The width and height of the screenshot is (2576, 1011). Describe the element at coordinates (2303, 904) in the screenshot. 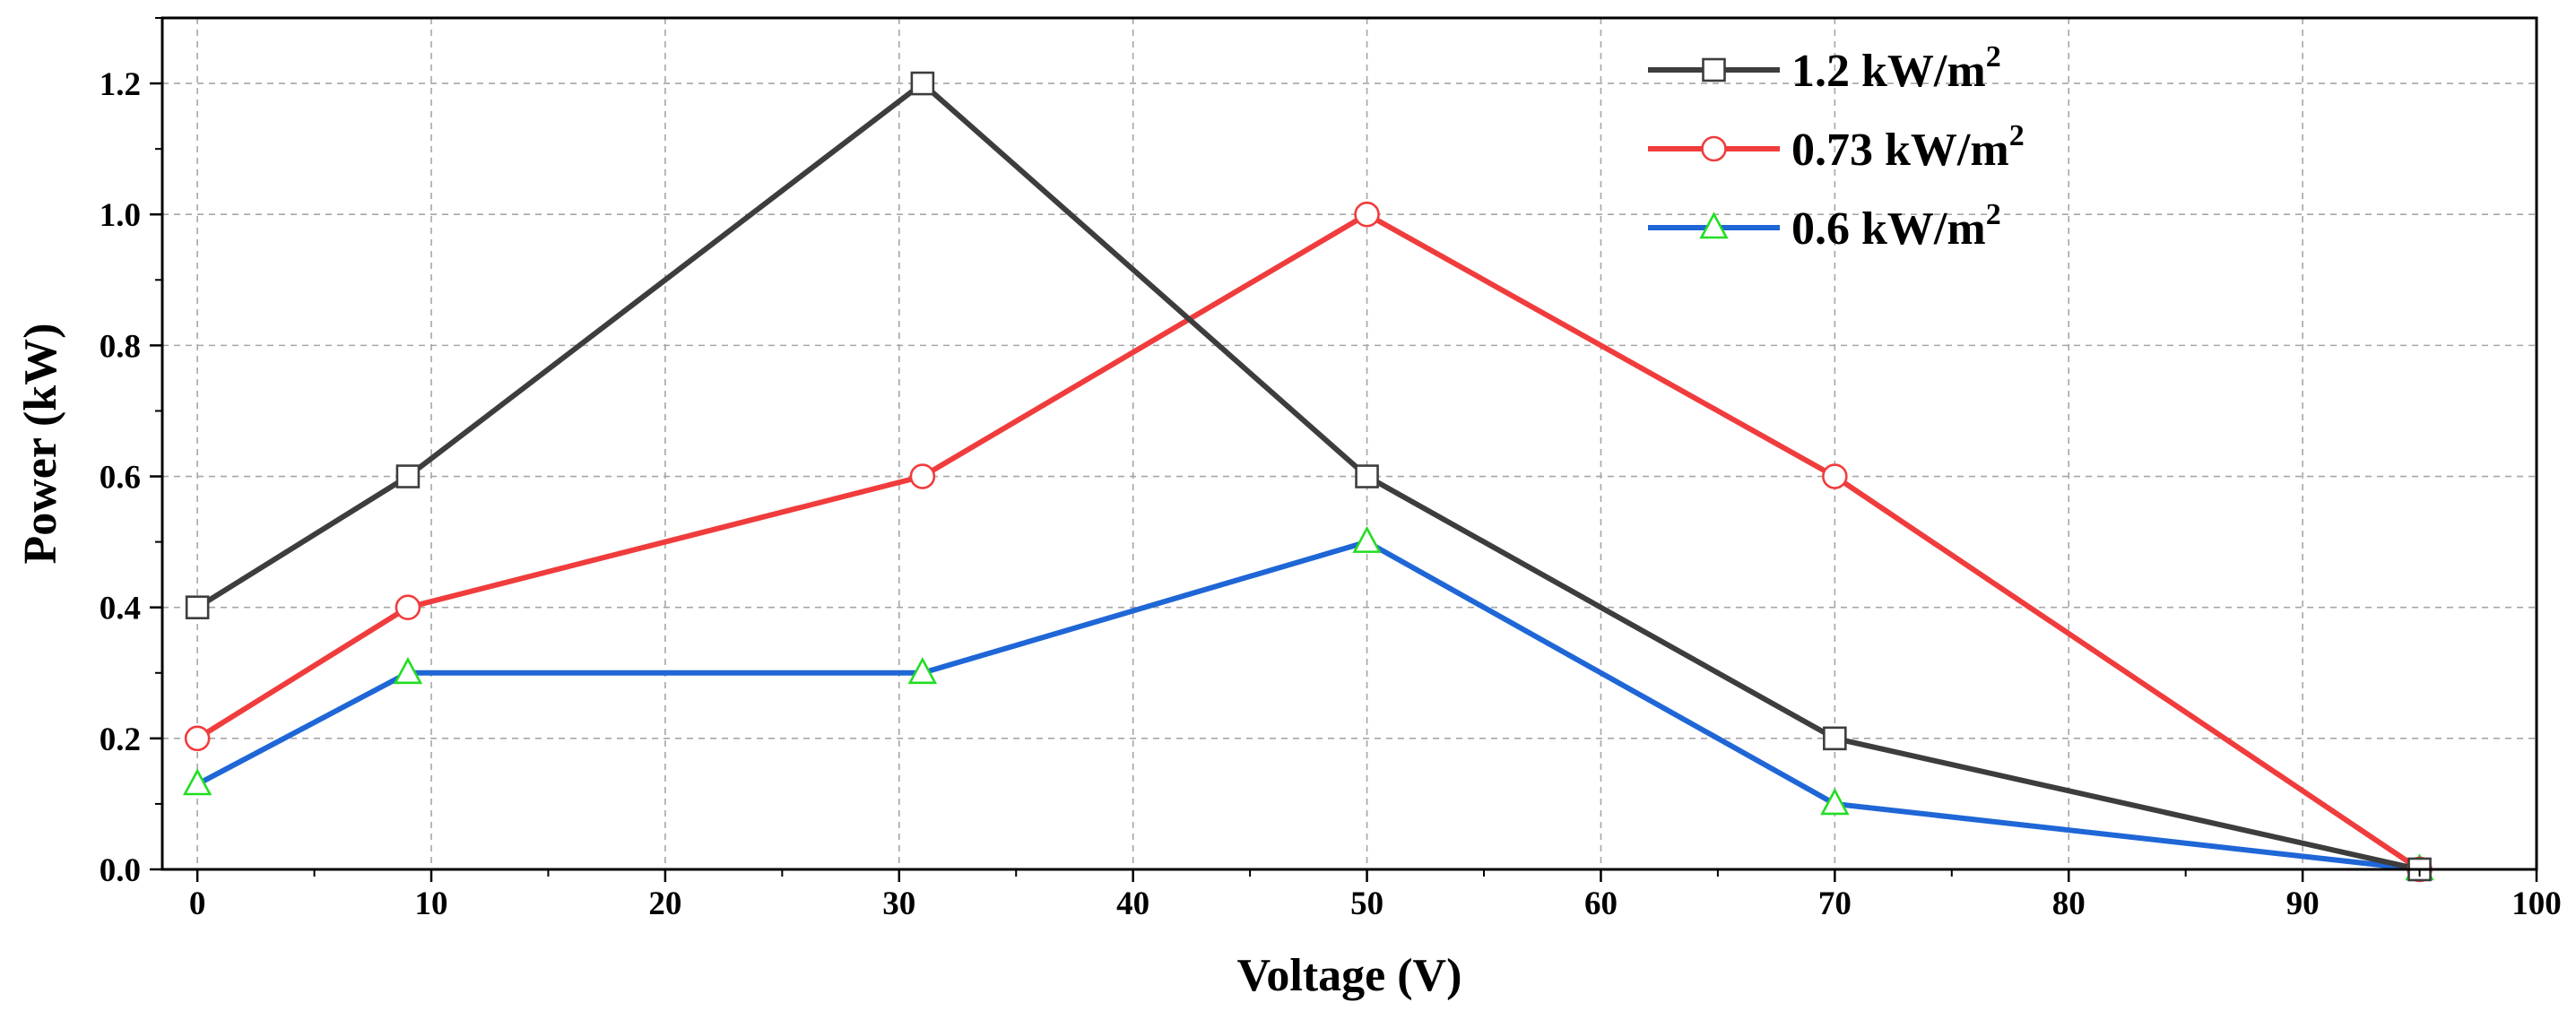

I see `x-tick-label: 90` at that location.